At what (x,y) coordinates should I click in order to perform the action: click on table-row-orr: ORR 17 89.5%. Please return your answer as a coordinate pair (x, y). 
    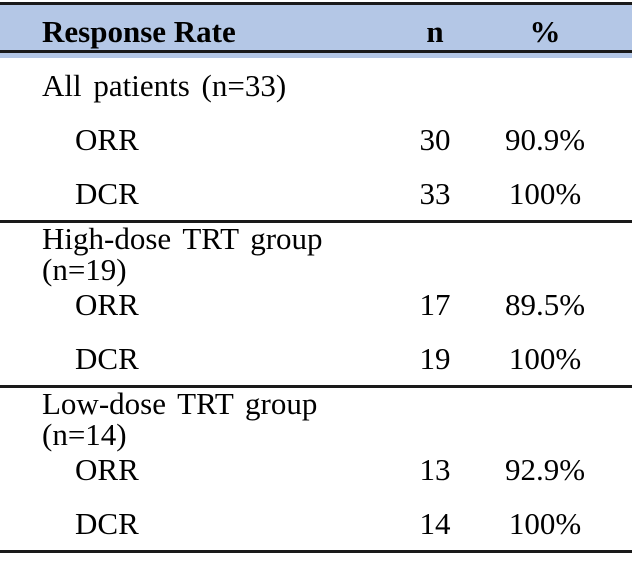
    Looking at the image, I should click on (316, 304).